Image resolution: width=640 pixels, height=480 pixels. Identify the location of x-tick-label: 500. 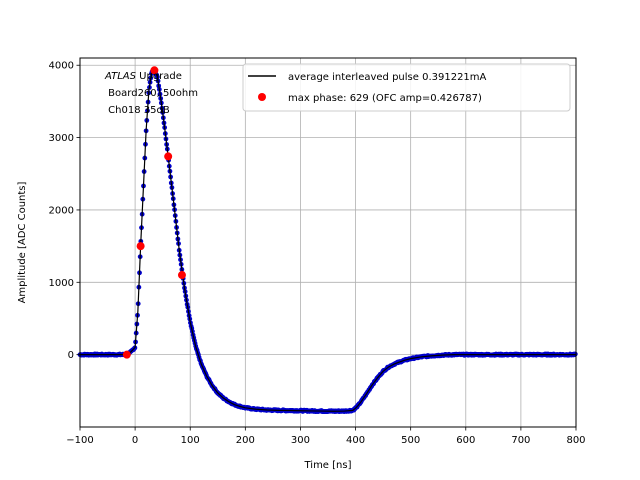
(410, 440).